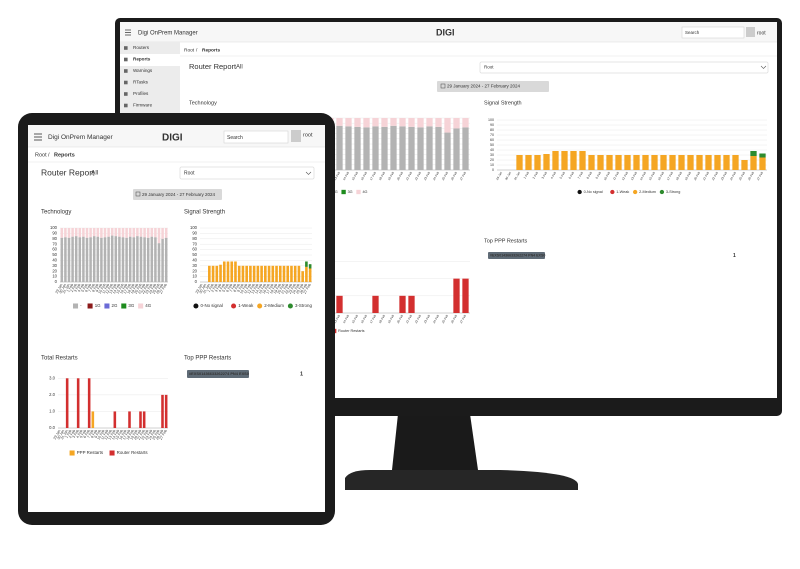 Image resolution: width=800 pixels, height=569 pixels. Describe the element at coordinates (81, 305) in the screenshot. I see `legend-label: -` at that location.